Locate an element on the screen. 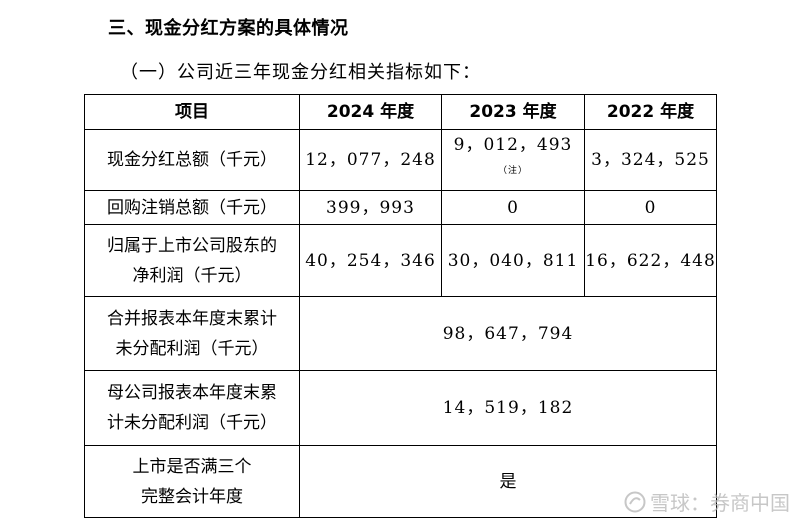  cell-2022: 3，324，525 is located at coordinates (650, 160).